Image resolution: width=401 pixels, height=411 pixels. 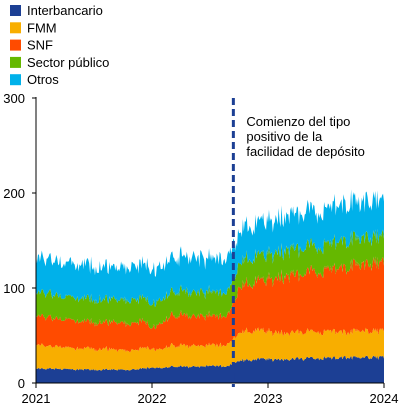 What do you see at coordinates (305, 151) in the screenshot?
I see `annotation-text: facilidad de depósito` at bounding box center [305, 151].